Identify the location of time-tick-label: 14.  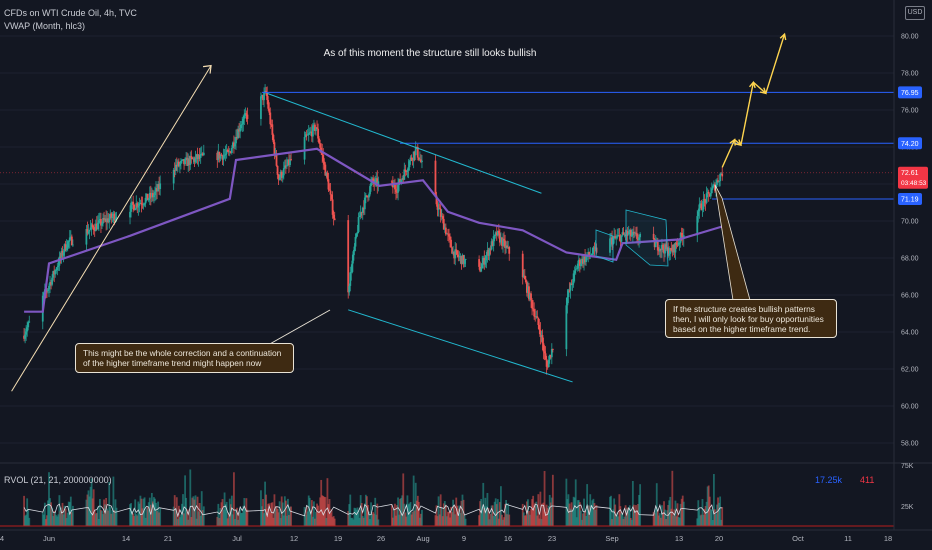
(126, 538).